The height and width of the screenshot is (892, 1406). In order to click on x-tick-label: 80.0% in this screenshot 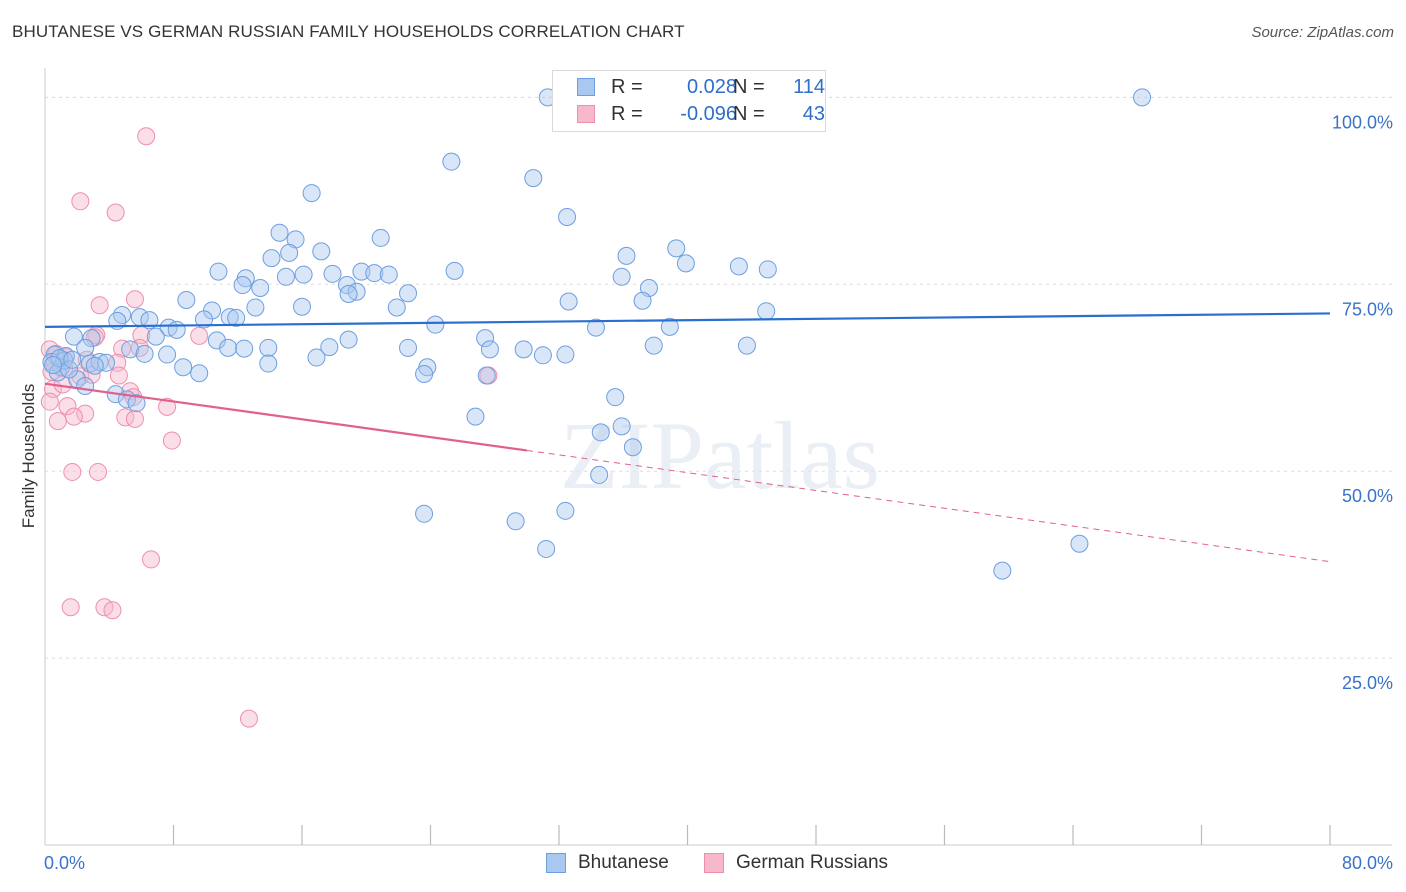, I will do `click(1367, 863)`.